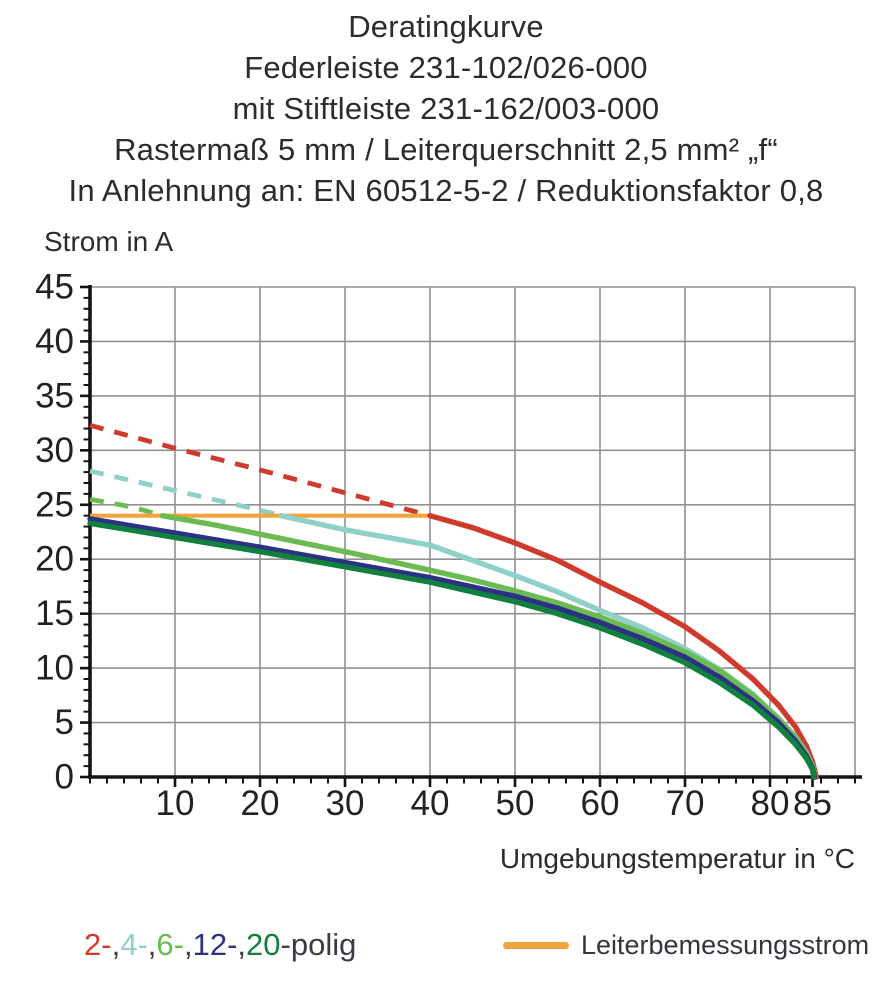 The width and height of the screenshot is (892, 1000). Describe the element at coordinates (126, 507) in the screenshot. I see `curve-6-polig-dashed` at that location.